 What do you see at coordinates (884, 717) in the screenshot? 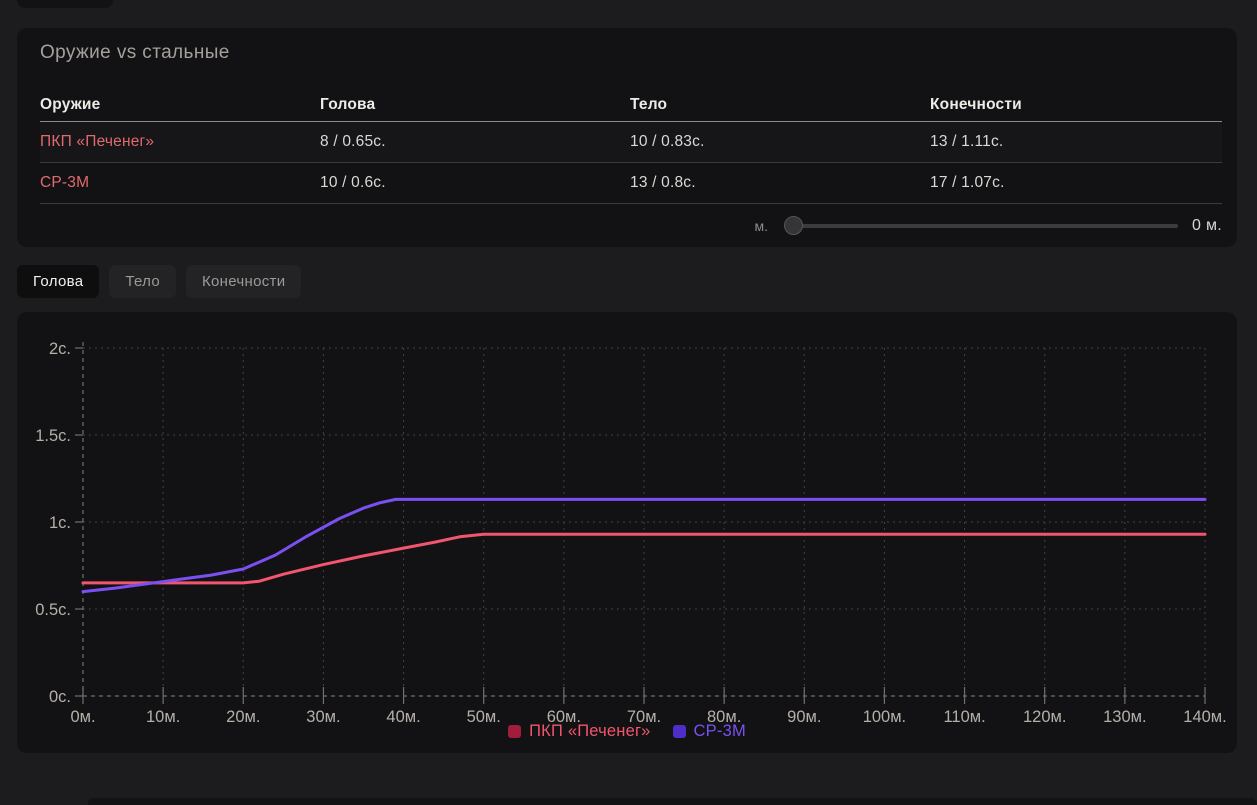
I see `x-tick-label: 100м.` at bounding box center [884, 717].